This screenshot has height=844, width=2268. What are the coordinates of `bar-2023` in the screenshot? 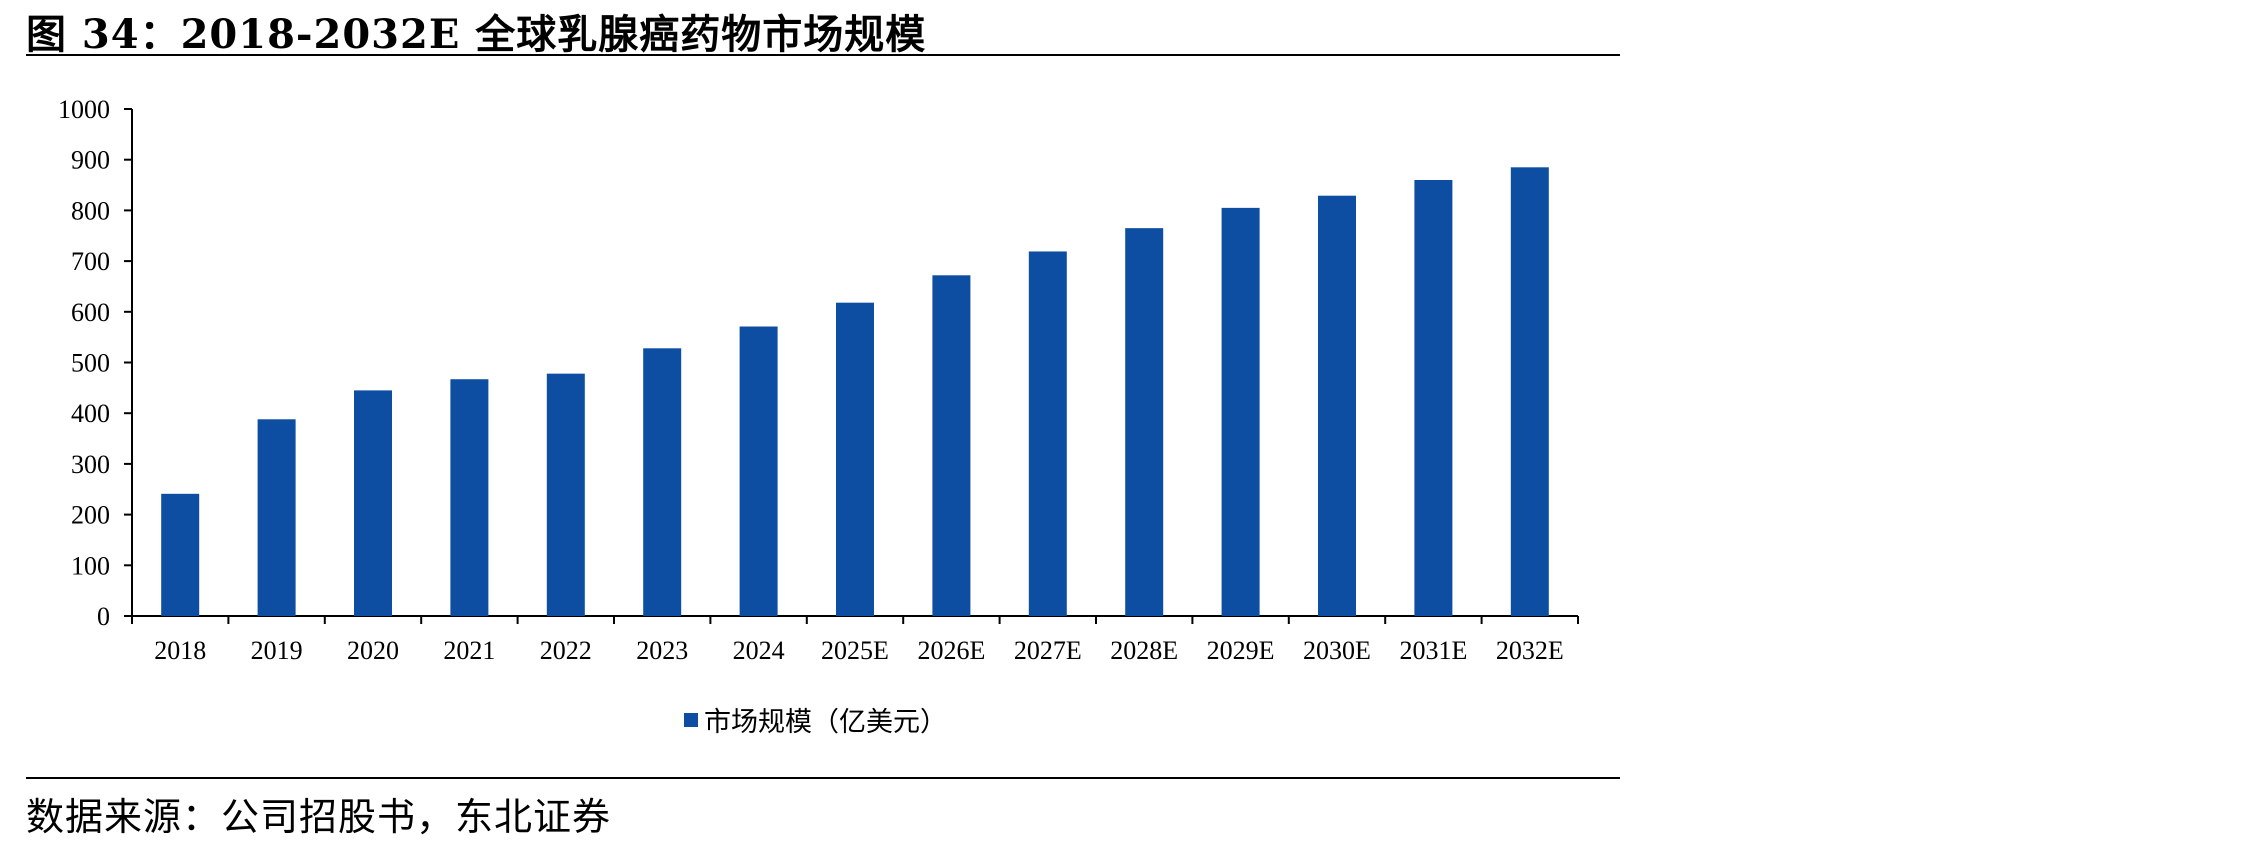 It's located at (662, 482).